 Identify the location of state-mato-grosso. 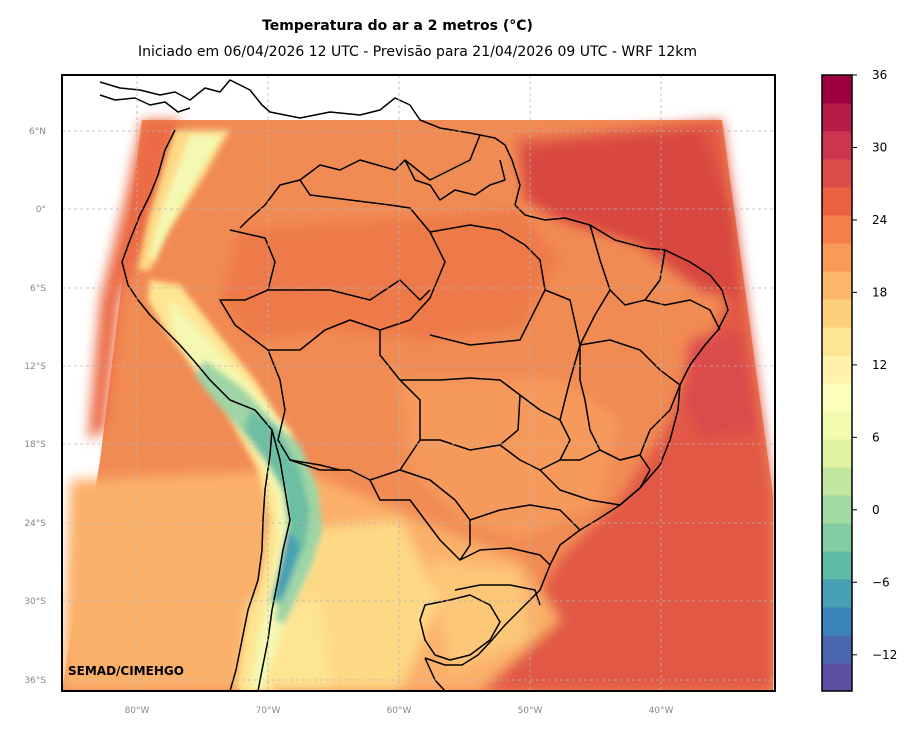
(460, 414).